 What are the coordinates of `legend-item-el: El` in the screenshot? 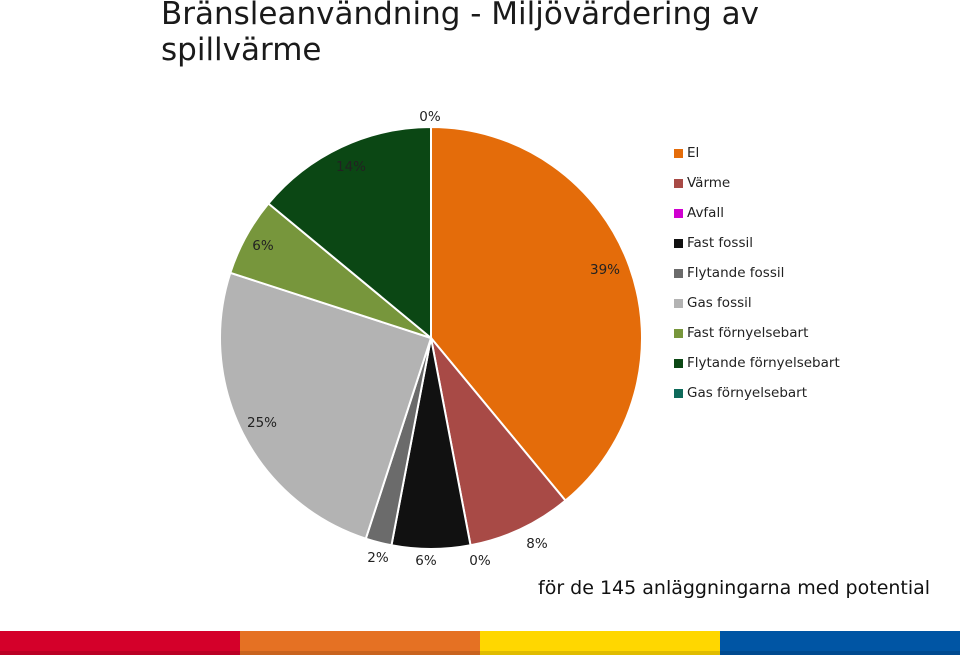 It's located at (757, 153).